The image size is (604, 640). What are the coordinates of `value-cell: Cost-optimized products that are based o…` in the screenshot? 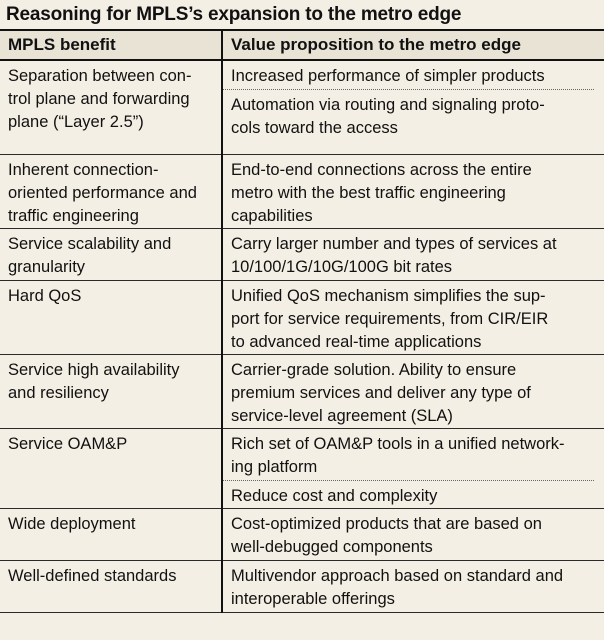 It's located at (412, 534).